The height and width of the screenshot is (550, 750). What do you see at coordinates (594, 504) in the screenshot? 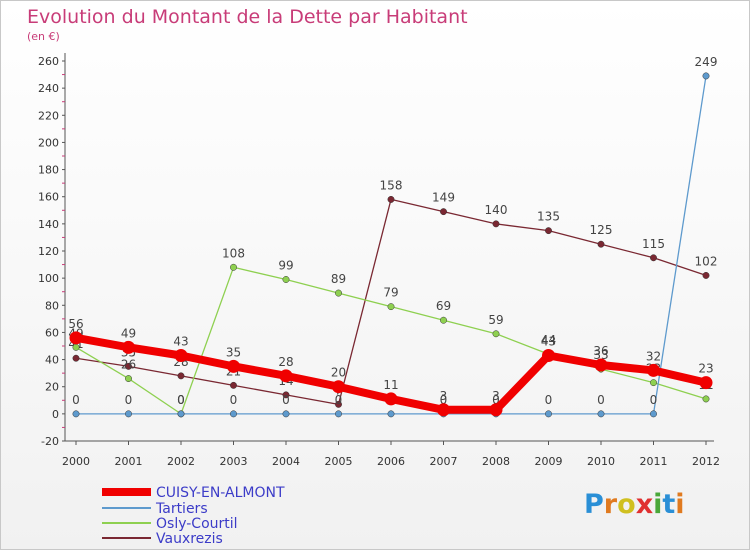
I see `logo-letter: P` at bounding box center [594, 504].